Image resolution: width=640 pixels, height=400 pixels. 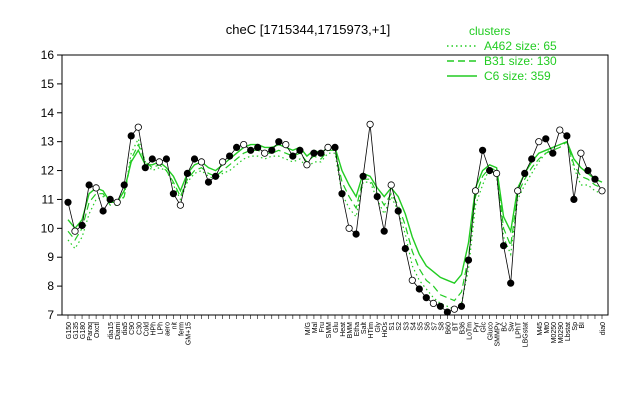 I want to click on x-tick-label: S6, so click(x=427, y=326).